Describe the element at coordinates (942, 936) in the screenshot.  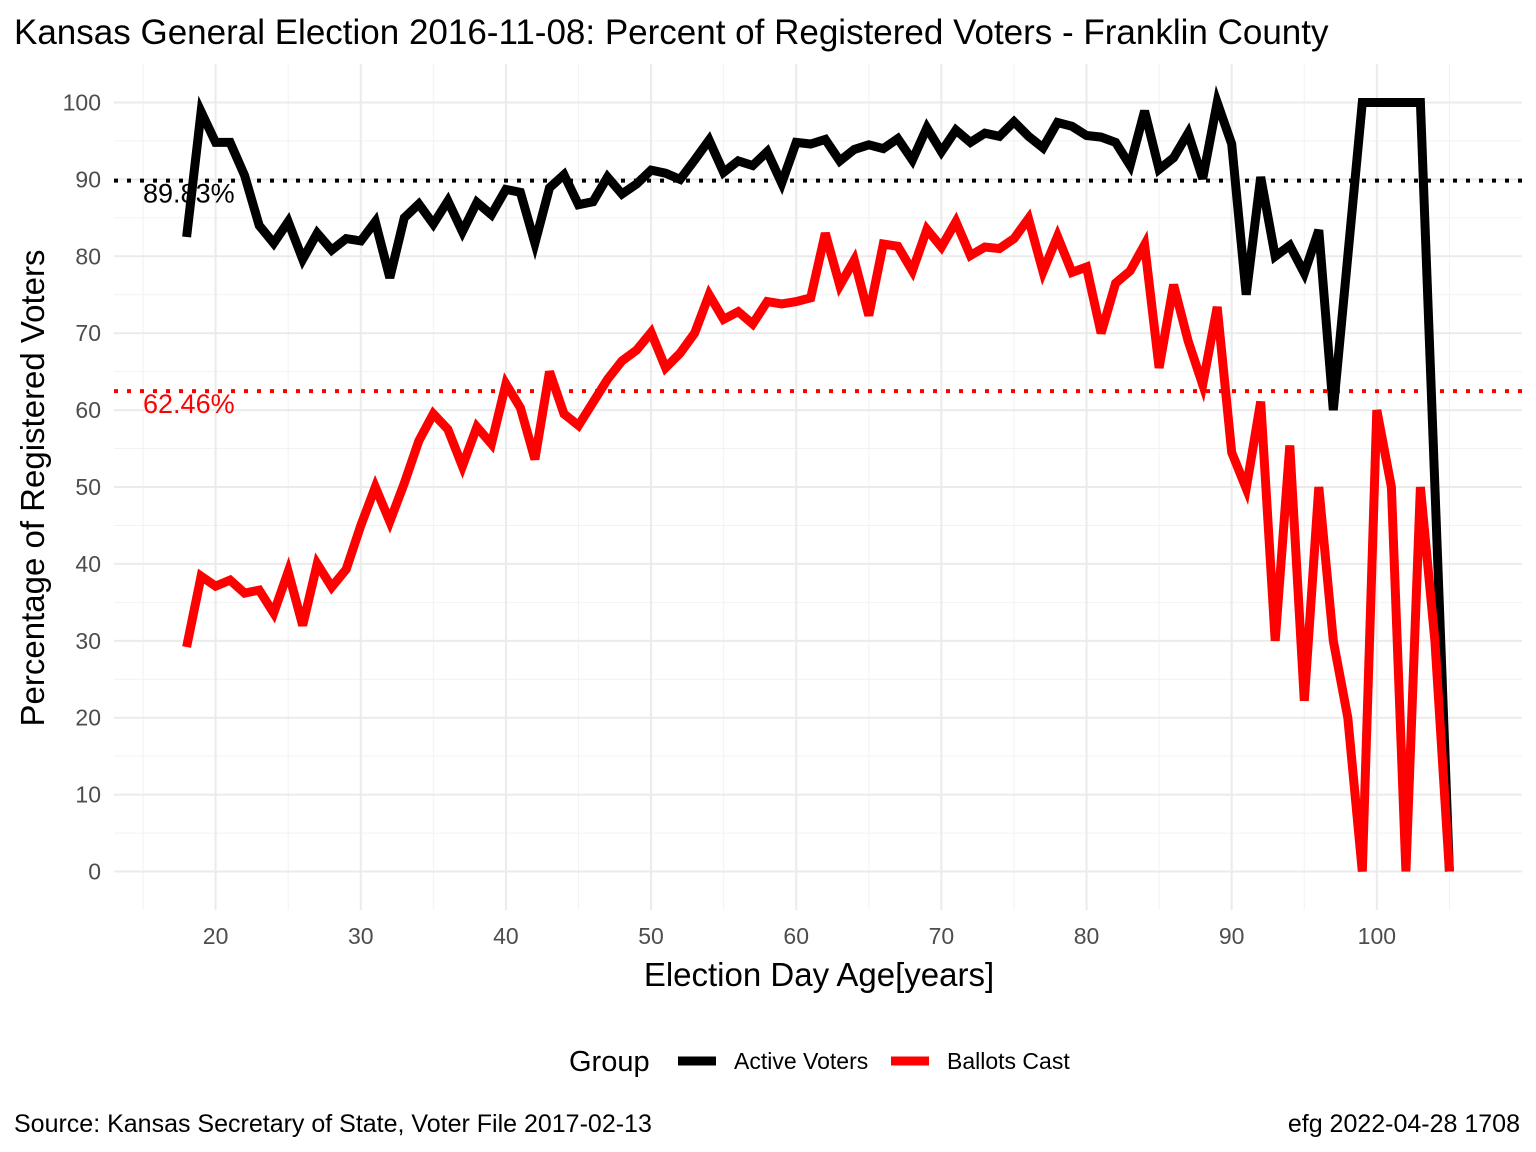
I see `x-tick-label: 70` at that location.